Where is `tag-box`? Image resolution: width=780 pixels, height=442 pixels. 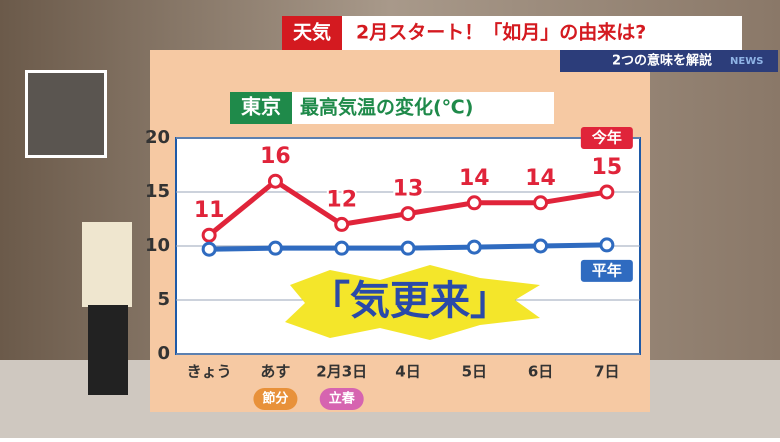 tag-box is located at coordinates (312, 33).